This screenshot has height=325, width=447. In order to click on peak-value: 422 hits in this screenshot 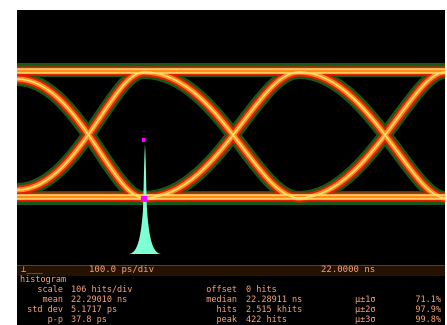, I will do `click(266, 320)`.